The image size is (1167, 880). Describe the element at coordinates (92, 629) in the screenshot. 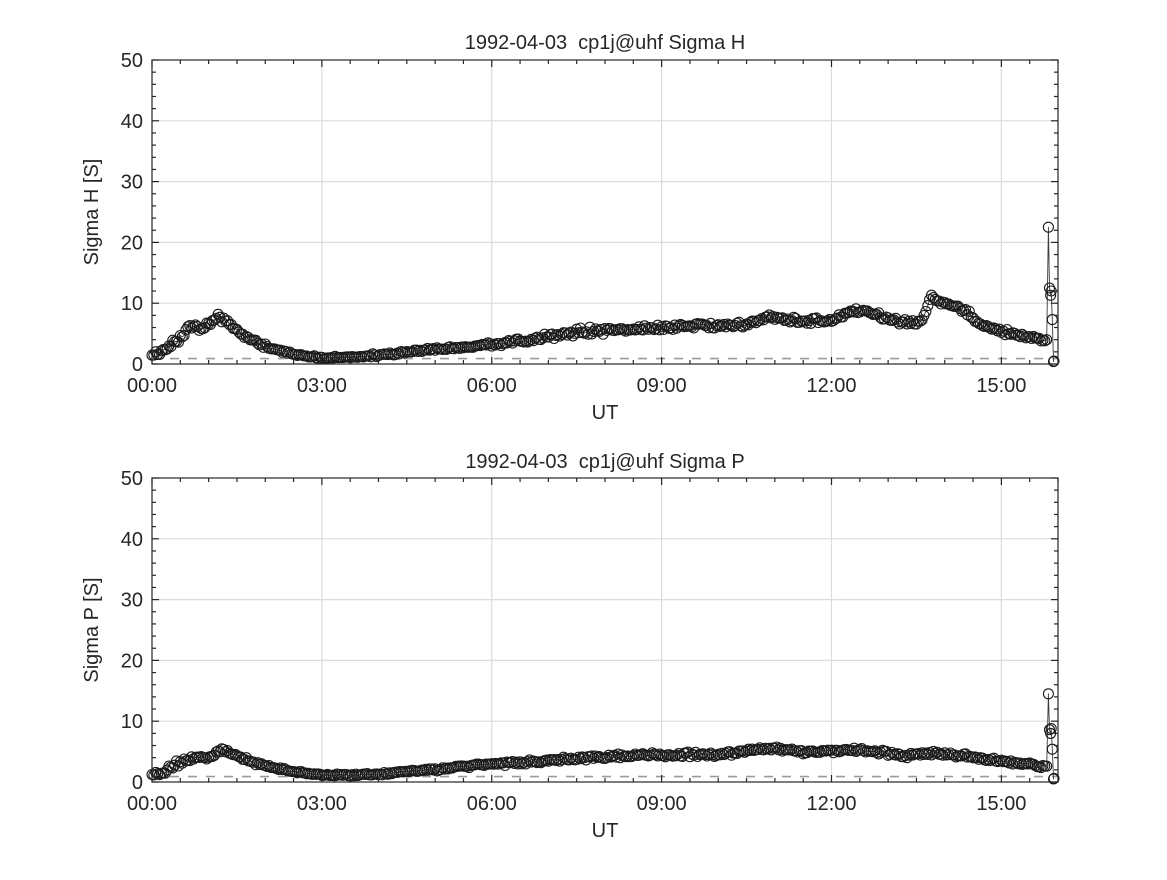

I see `y-axis-label: Sigma P [S]` at that location.